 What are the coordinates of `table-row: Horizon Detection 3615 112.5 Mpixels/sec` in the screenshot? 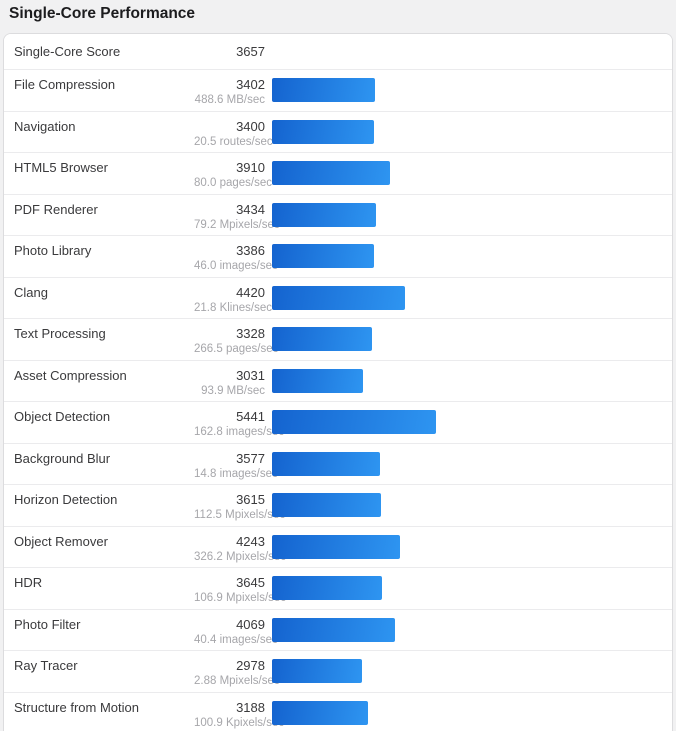 It's located at (338, 505).